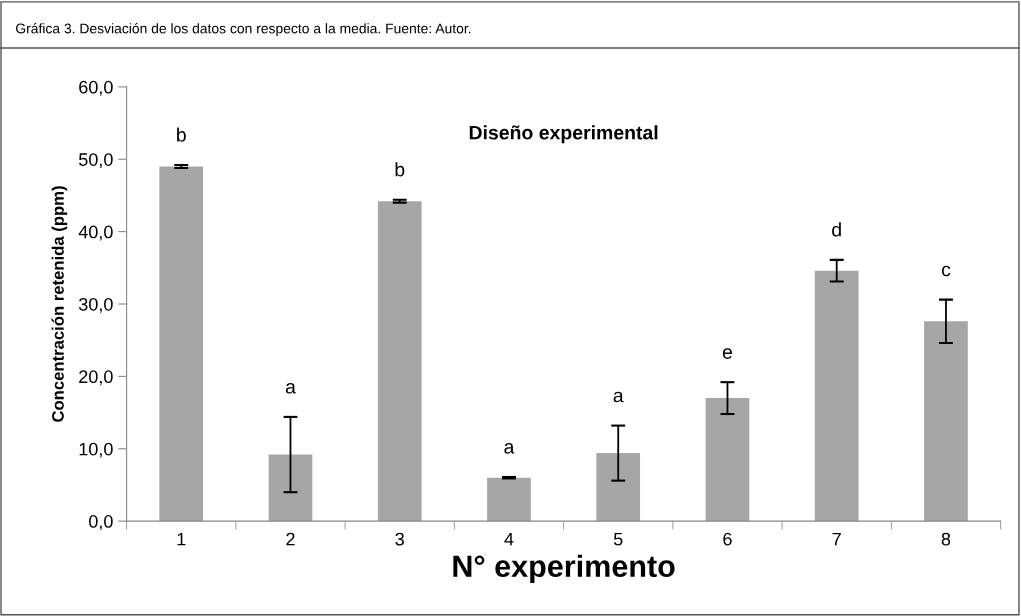  What do you see at coordinates (96, 378) in the screenshot?
I see `y-tick-label: 20,0` at bounding box center [96, 378].